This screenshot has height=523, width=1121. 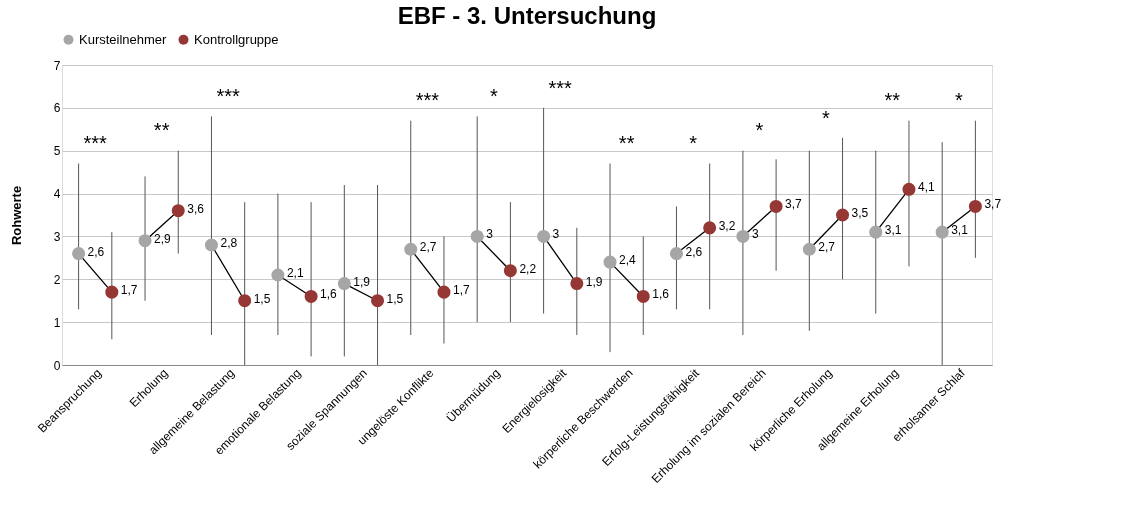 I want to click on data-label: 2,9, so click(x=163, y=238).